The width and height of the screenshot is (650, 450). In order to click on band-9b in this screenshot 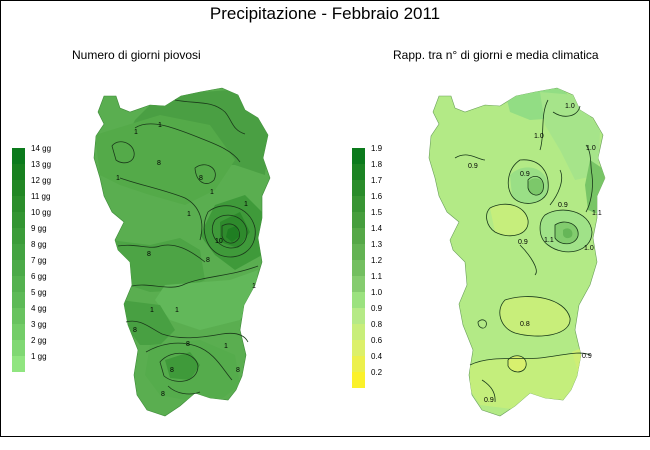, I will do `click(182, 366)`.